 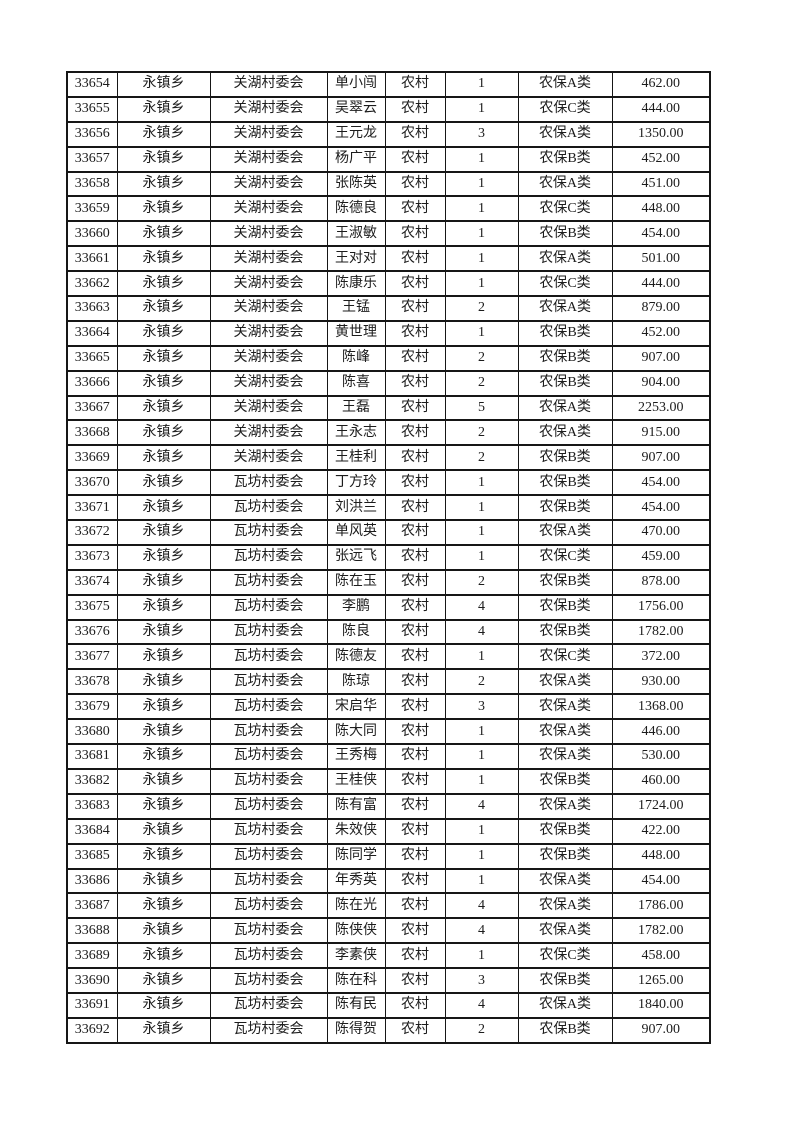 I want to click on cell-amount: 1265.00, so click(x=661, y=980).